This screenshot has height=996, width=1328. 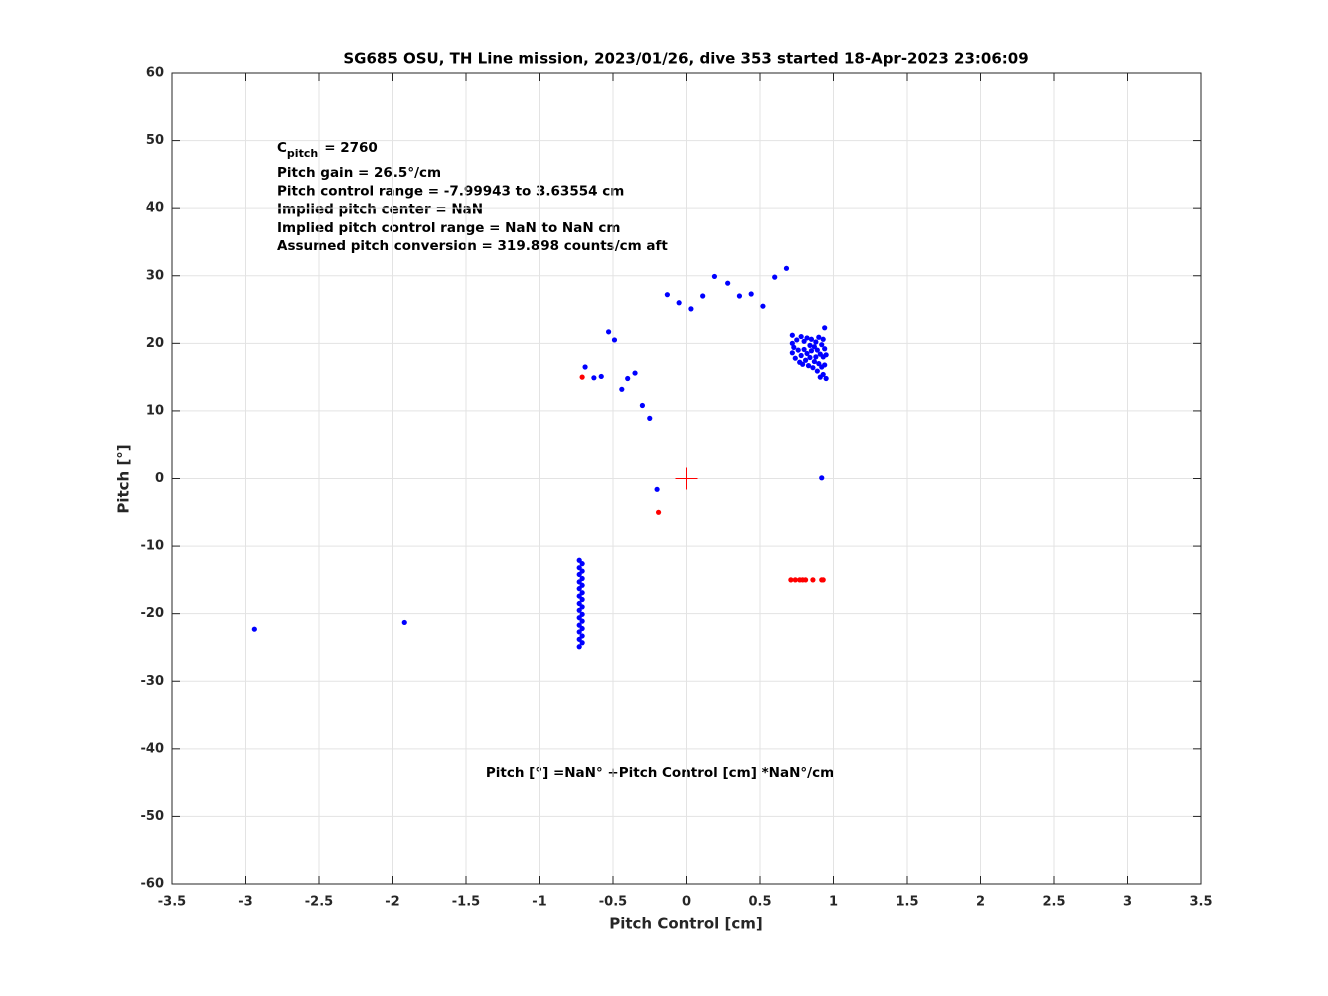 What do you see at coordinates (155, 275) in the screenshot?
I see `y-tick-label: 30` at bounding box center [155, 275].